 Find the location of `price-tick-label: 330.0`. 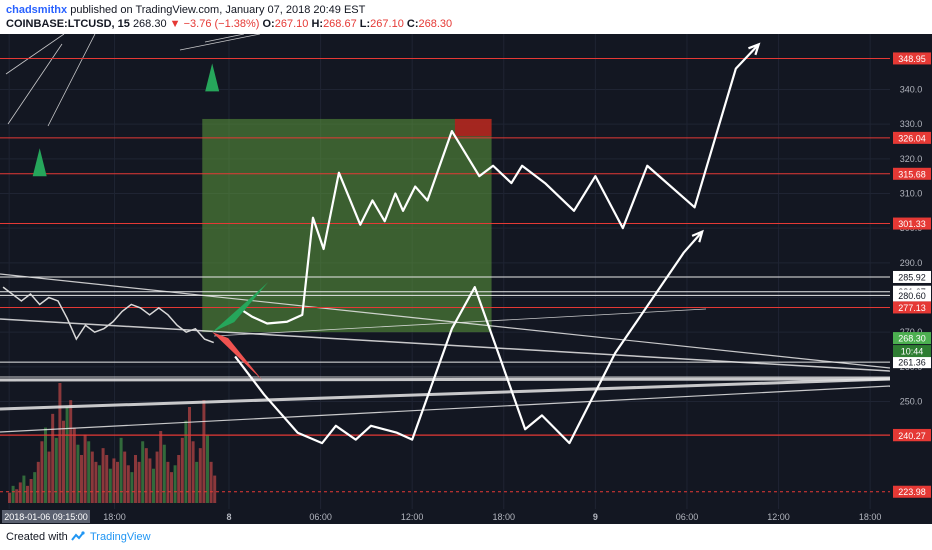

price-tick-label: 330.0 is located at coordinates (911, 124).